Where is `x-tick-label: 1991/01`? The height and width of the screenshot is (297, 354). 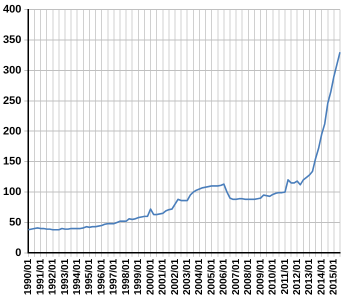
x-tick-label: 1991/01 is located at coordinates (40, 277).